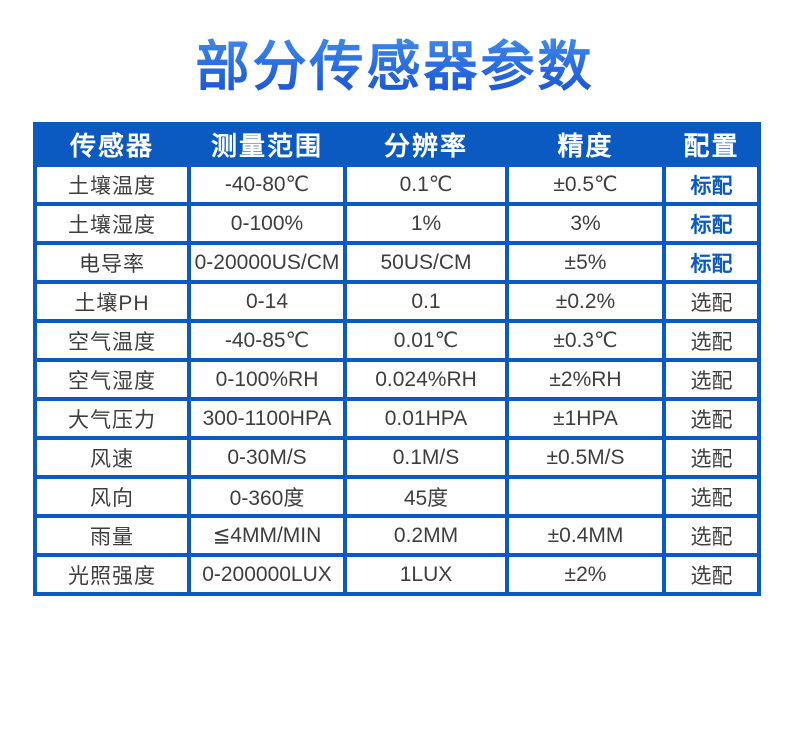 This screenshot has height=753, width=790. I want to click on cell-resolution: 0.2MM, so click(426, 535).